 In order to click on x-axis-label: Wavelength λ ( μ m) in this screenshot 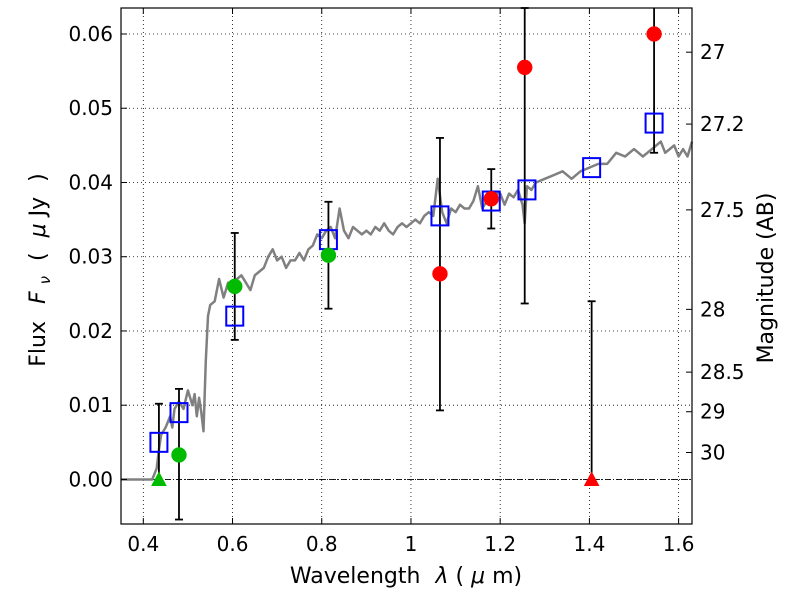, I will do `click(406, 576)`.